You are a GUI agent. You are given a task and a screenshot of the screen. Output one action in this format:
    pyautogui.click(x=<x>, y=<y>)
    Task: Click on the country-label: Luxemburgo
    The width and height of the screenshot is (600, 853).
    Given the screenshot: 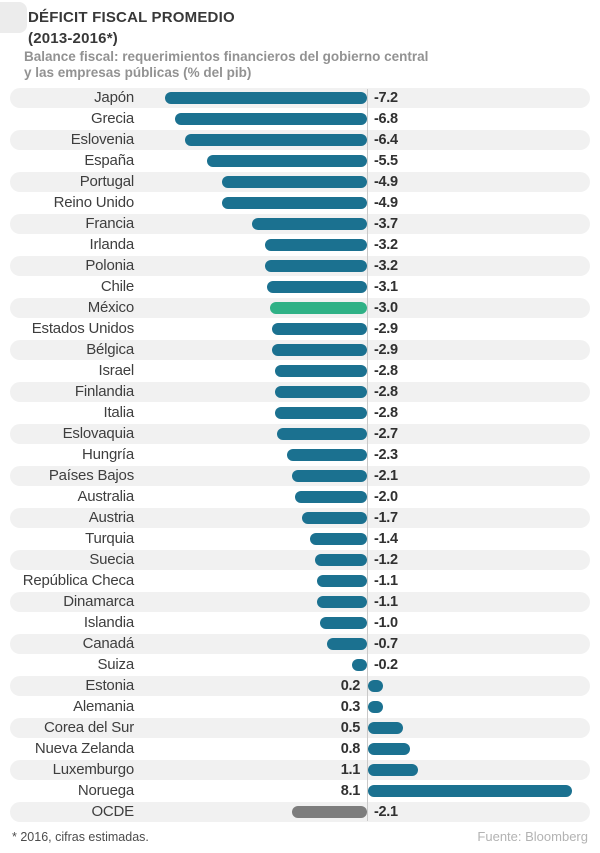 What is the action you would take?
    pyautogui.click(x=93, y=769)
    